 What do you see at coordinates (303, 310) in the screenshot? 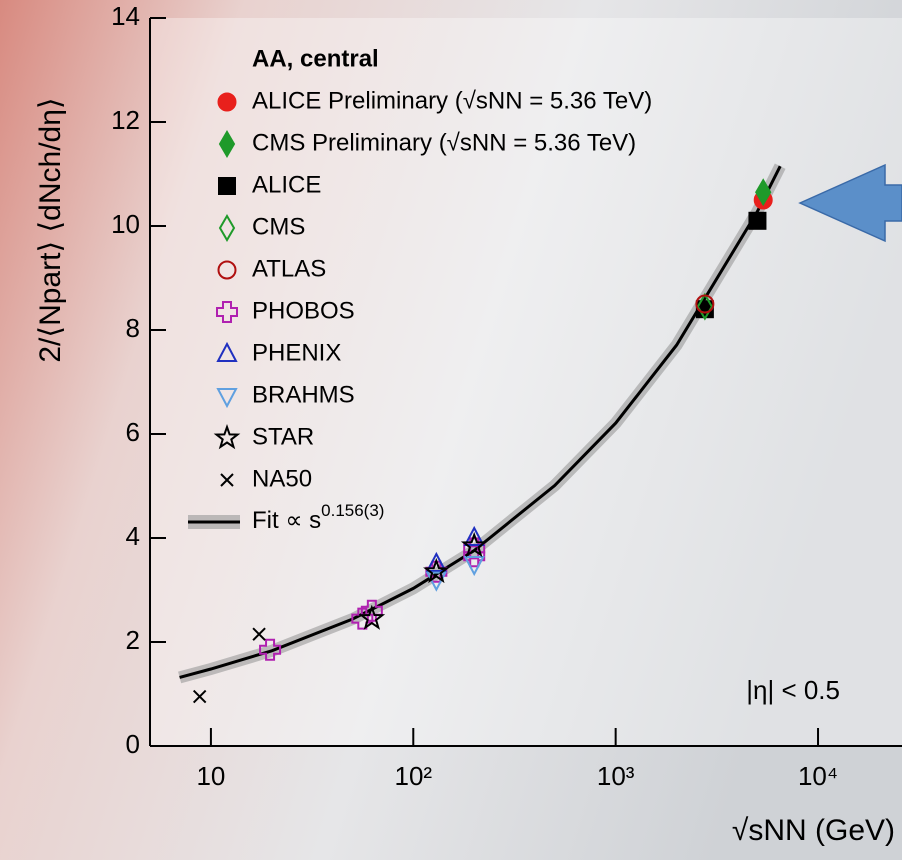
I see `legend-label: PHOBOS` at bounding box center [303, 310].